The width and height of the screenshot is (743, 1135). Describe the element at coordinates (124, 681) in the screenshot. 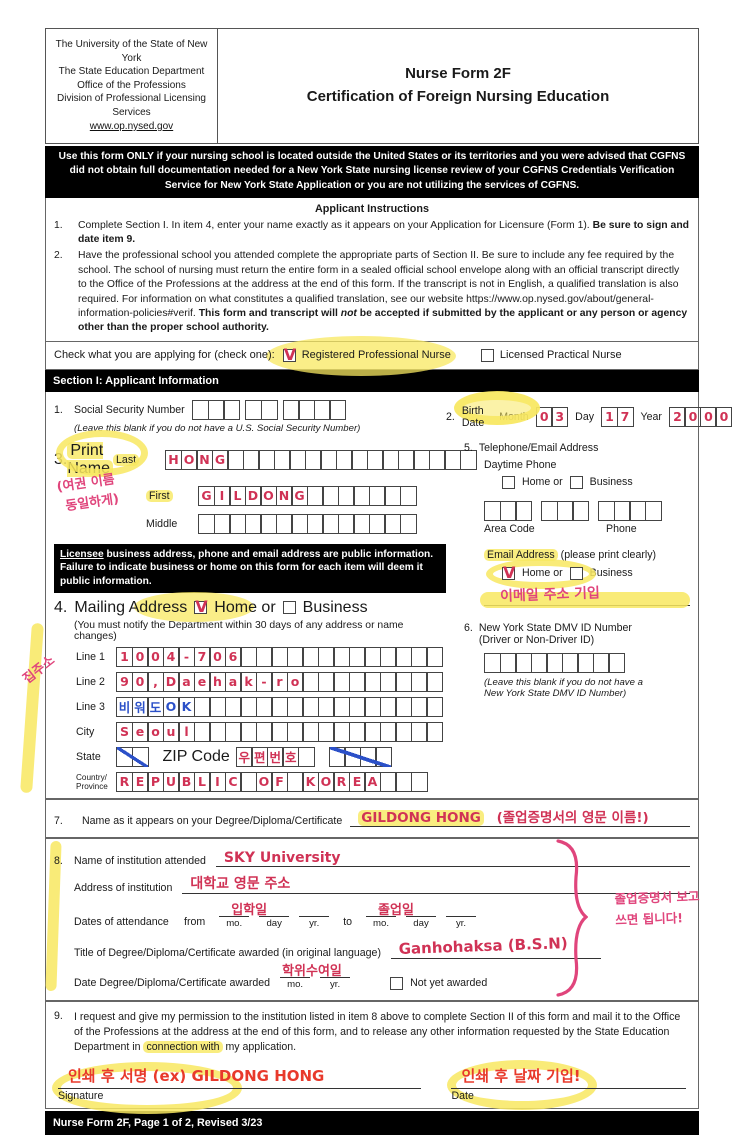

I see `char-box: 9` at that location.